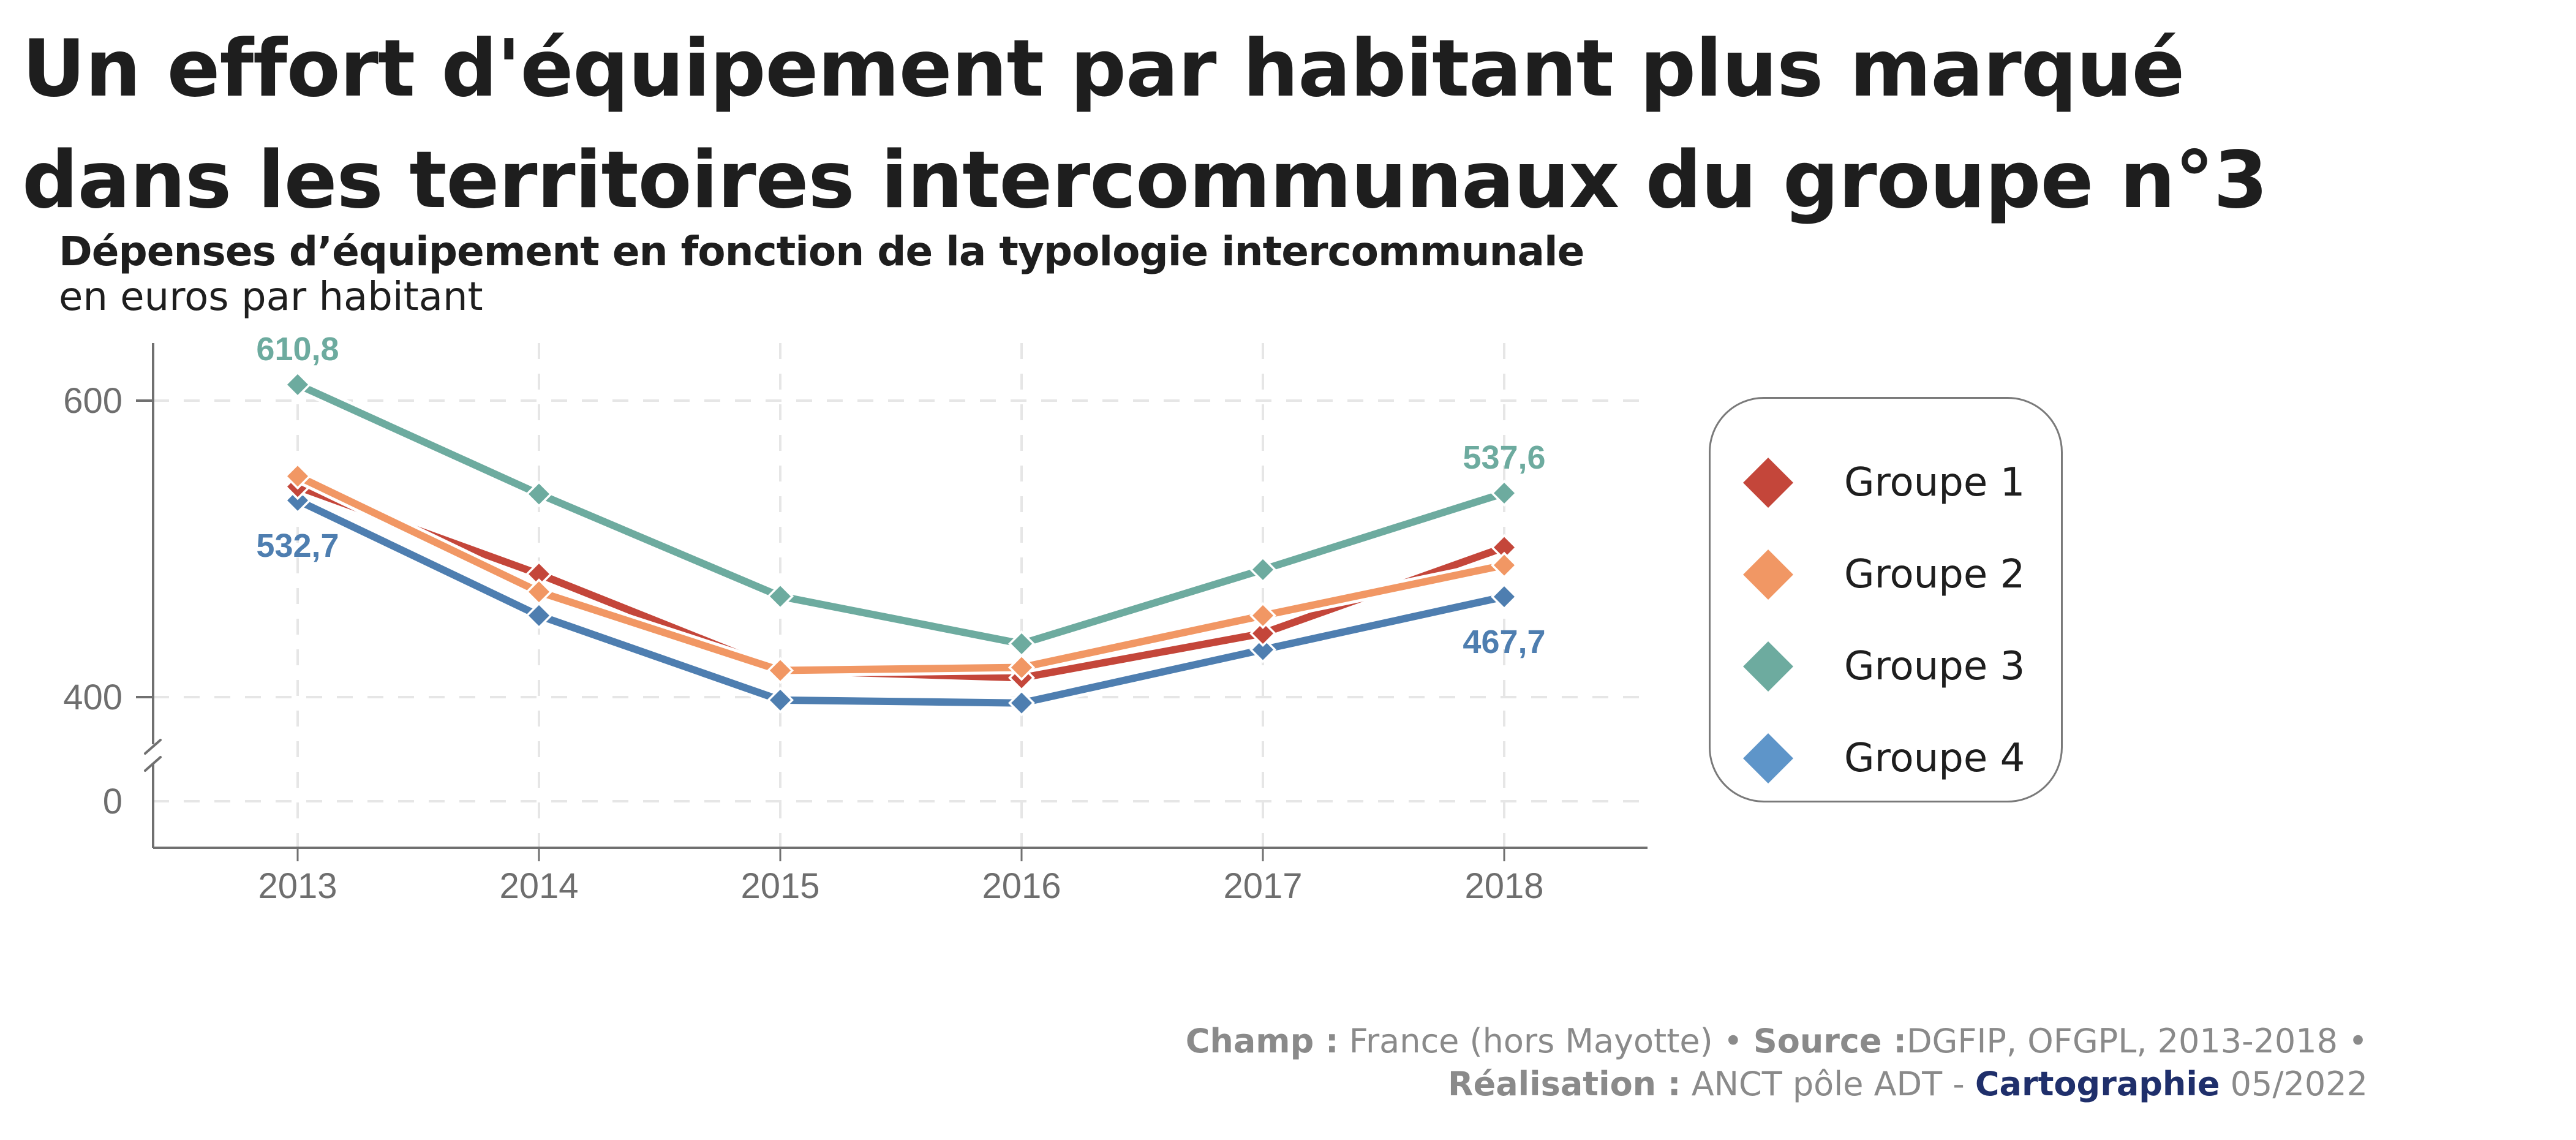 This screenshot has height=1140, width=2576. I want to click on legend-item-groupe-3: Groupe 3, so click(1868, 666).